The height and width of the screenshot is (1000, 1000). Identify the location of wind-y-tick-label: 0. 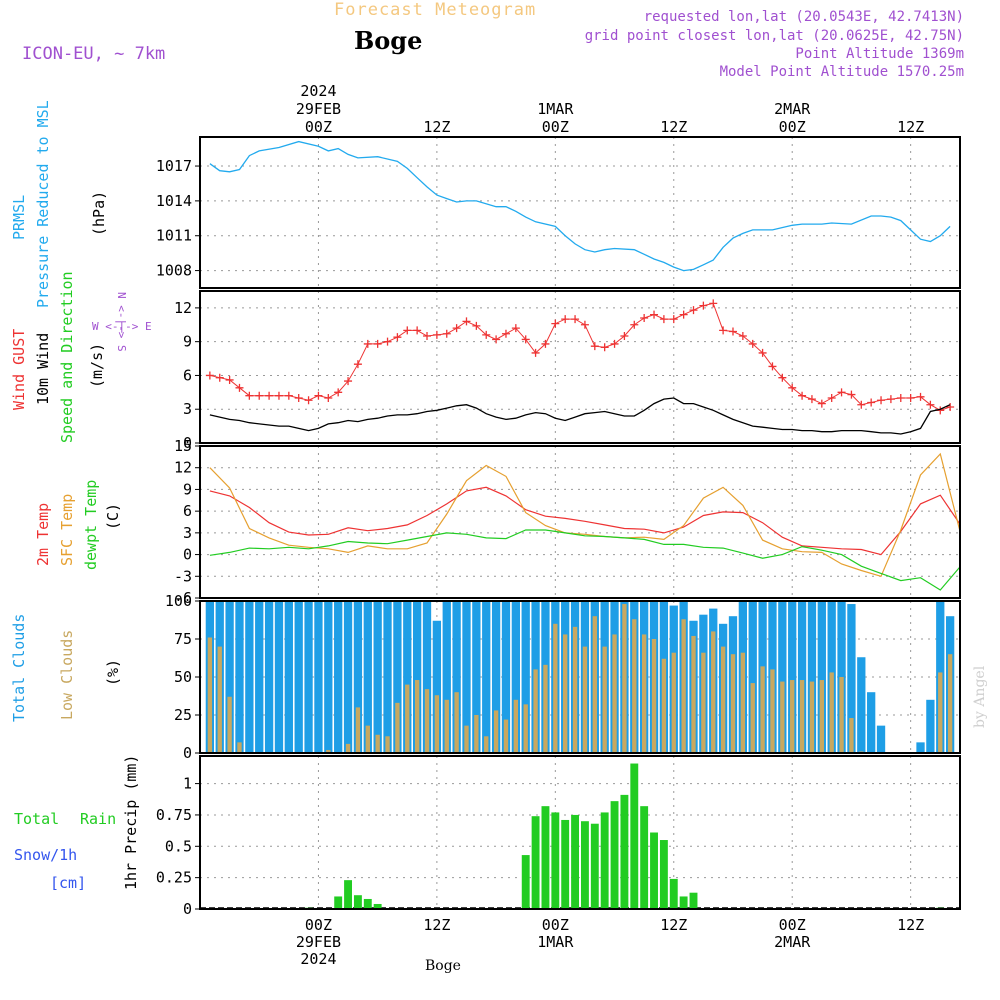
(187, 443).